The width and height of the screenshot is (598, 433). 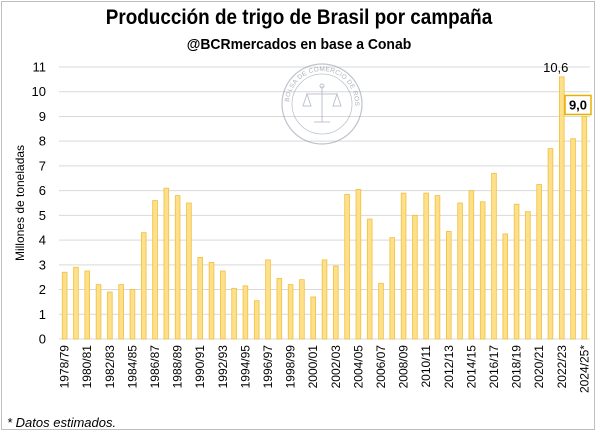 What do you see at coordinates (42, 240) in the screenshot?
I see `y-tick-label: 4` at bounding box center [42, 240].